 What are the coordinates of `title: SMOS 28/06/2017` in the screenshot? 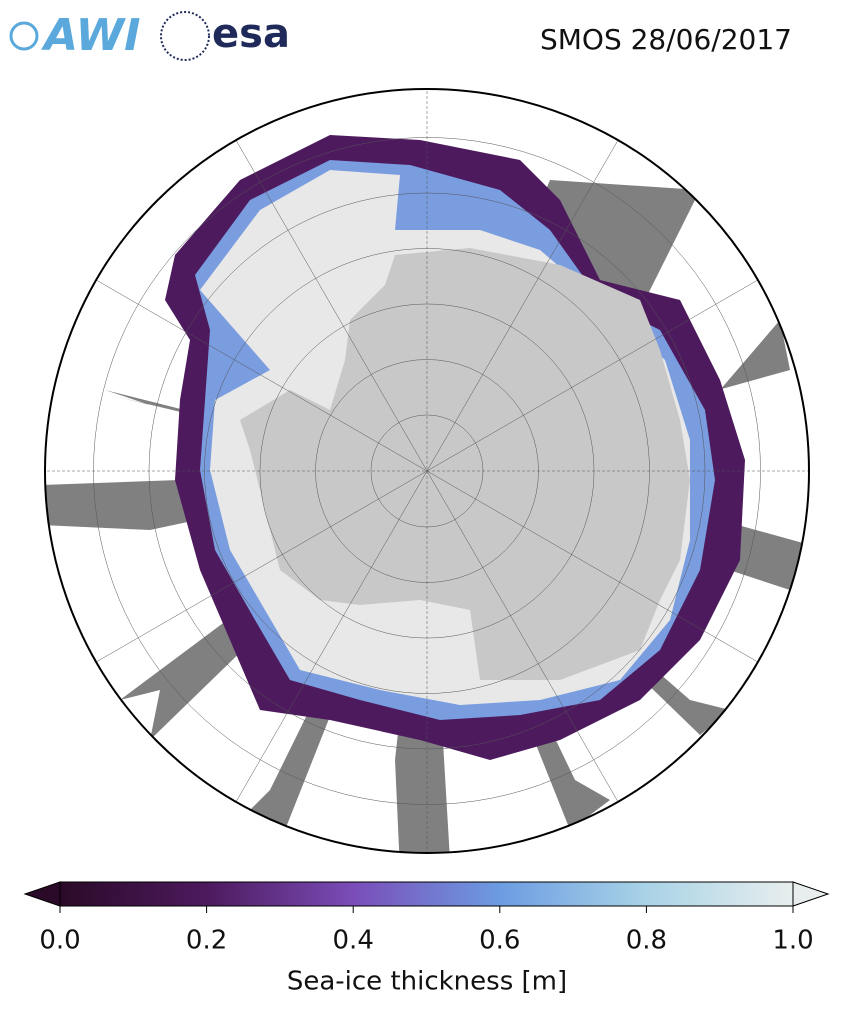 It's located at (666, 39).